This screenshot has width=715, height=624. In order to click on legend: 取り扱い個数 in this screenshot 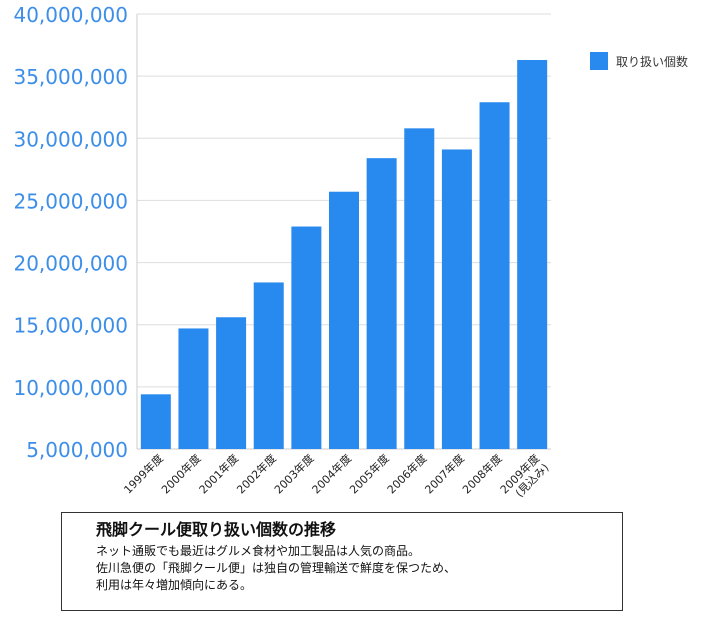, I will do `click(639, 61)`.